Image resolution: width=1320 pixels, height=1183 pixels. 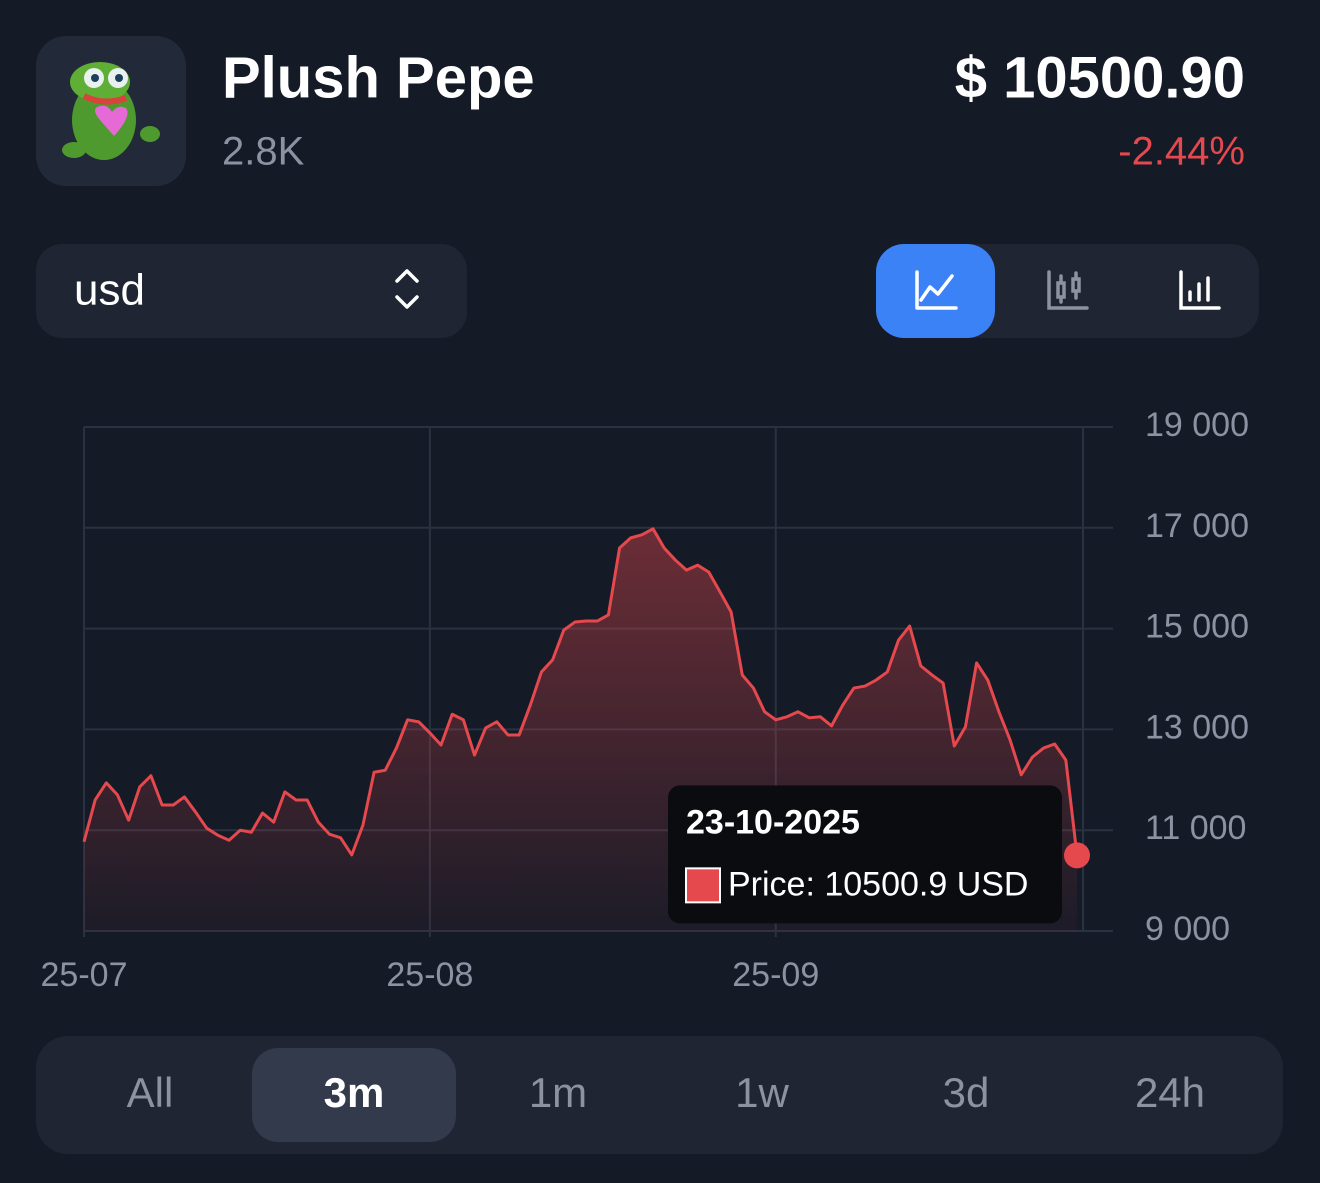 I want to click on tooltip-date: 23-10-2025, so click(x=773, y=822).